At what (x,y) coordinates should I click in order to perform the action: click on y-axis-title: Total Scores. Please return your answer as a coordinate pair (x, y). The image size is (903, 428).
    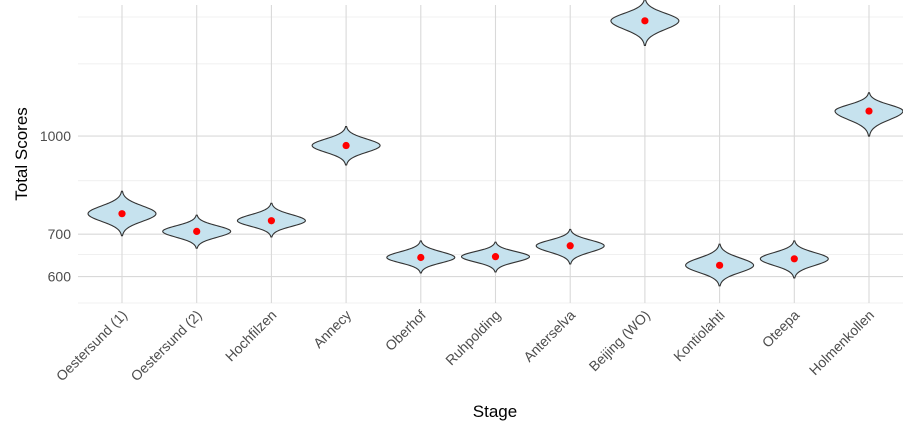
    Looking at the image, I should click on (21, 154).